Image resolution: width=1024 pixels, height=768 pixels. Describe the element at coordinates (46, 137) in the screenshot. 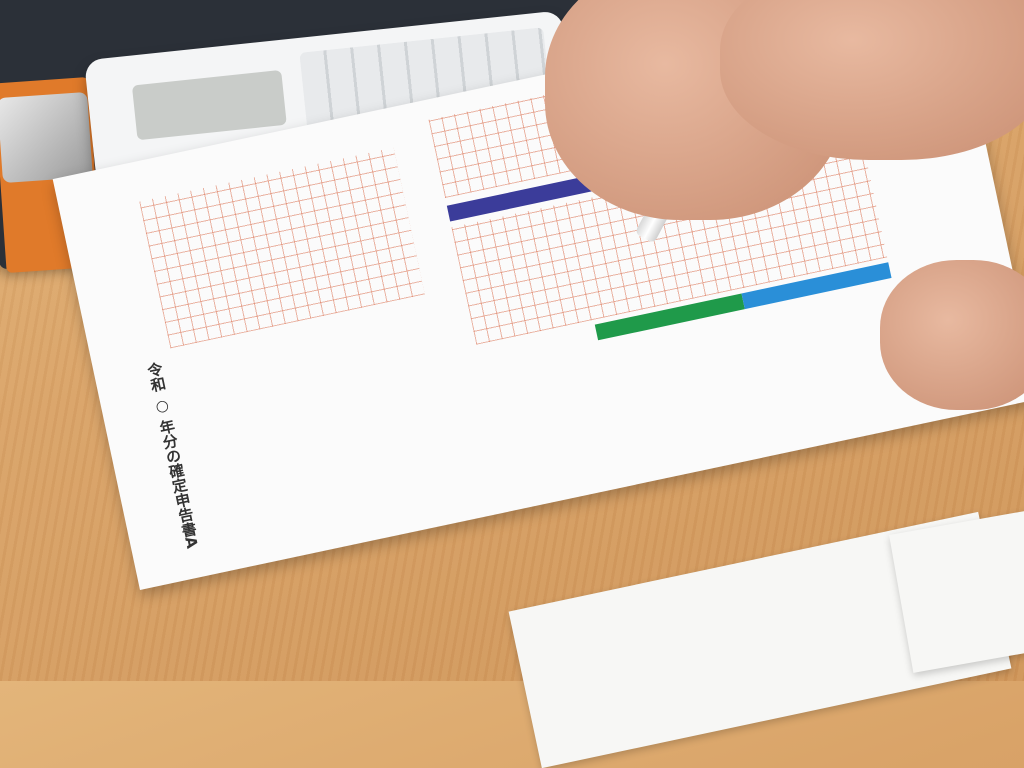

I see `clipboard-clip` at that location.